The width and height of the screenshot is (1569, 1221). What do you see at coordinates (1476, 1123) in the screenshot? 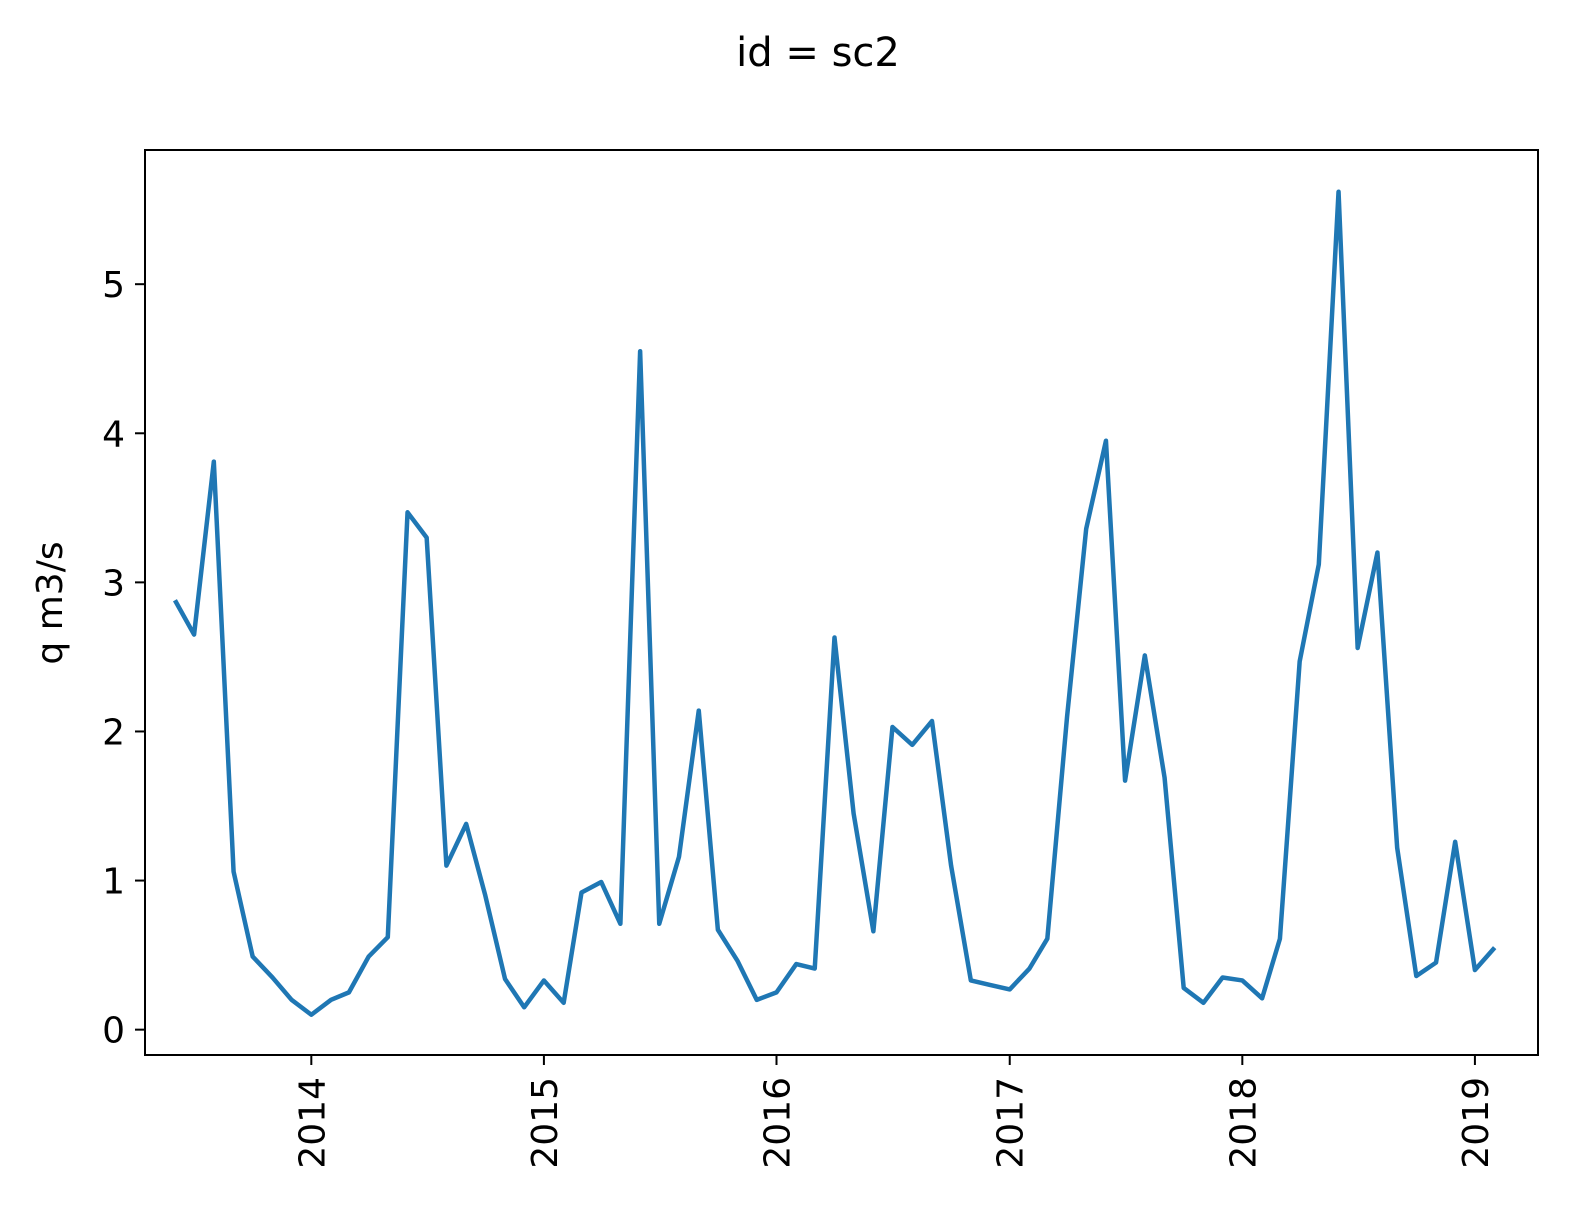
I see `x-tick-label-5: 2019` at bounding box center [1476, 1123].